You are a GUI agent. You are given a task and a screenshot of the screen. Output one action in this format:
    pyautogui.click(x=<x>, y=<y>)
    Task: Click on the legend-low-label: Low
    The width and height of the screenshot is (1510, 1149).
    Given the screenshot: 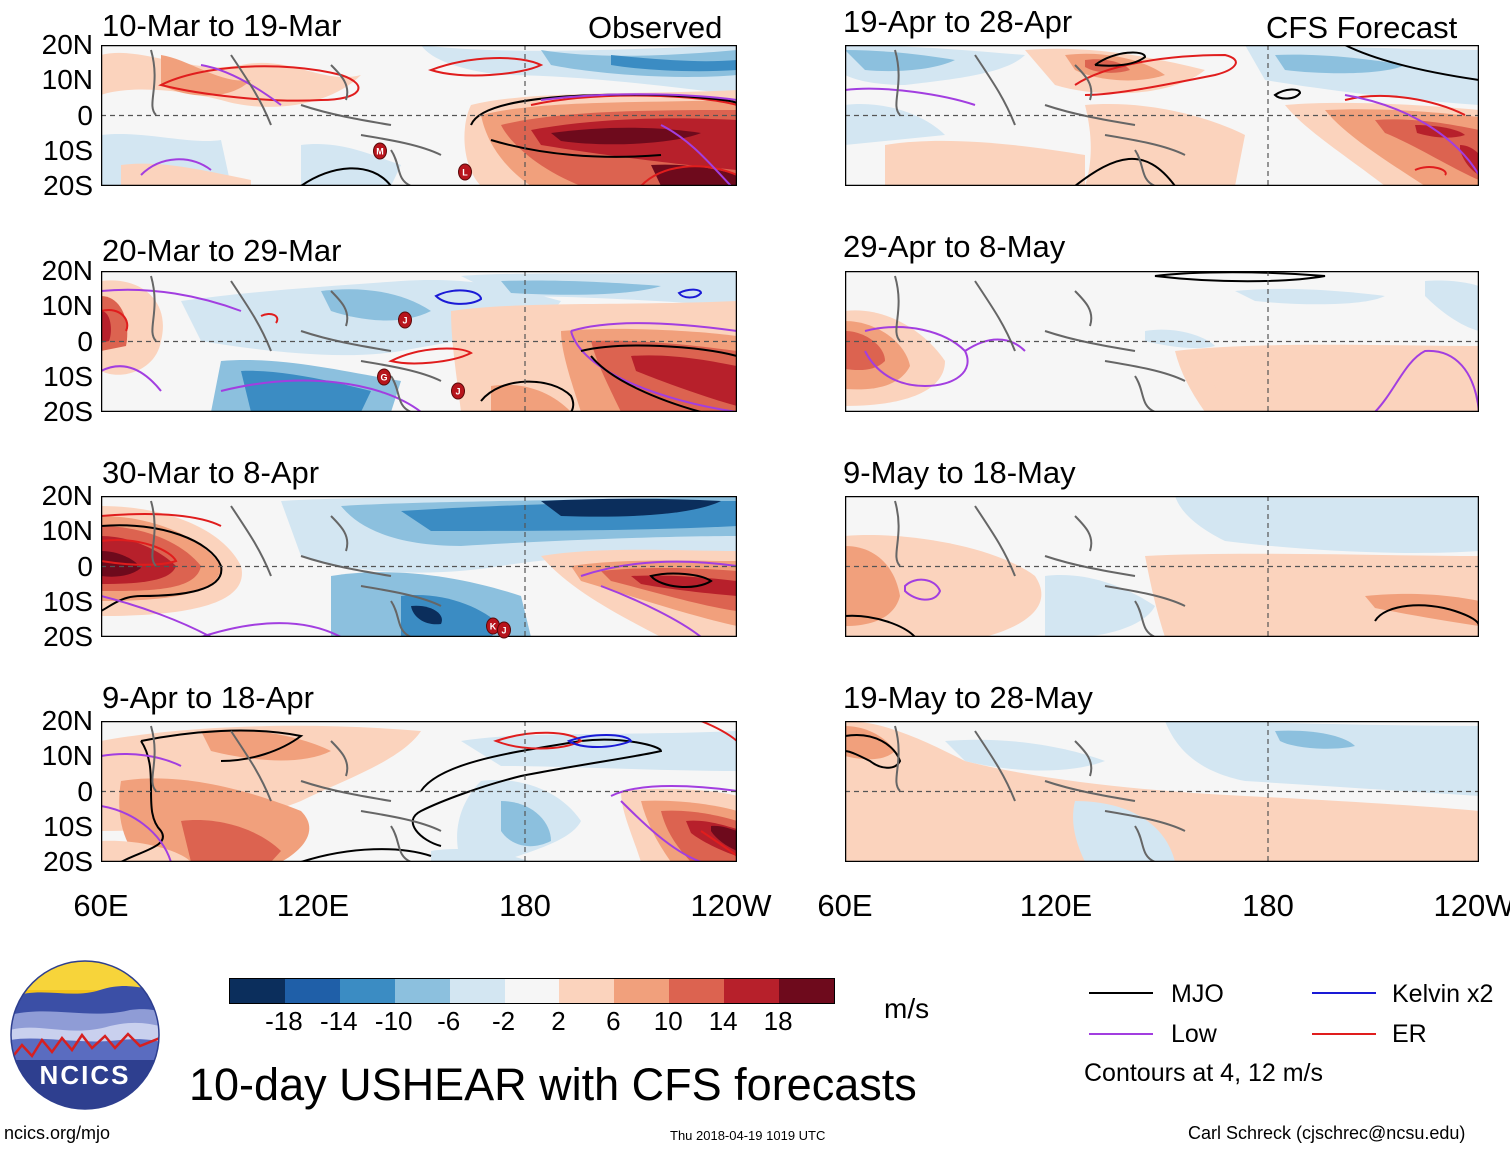 What is the action you would take?
    pyautogui.click(x=1194, y=1034)
    